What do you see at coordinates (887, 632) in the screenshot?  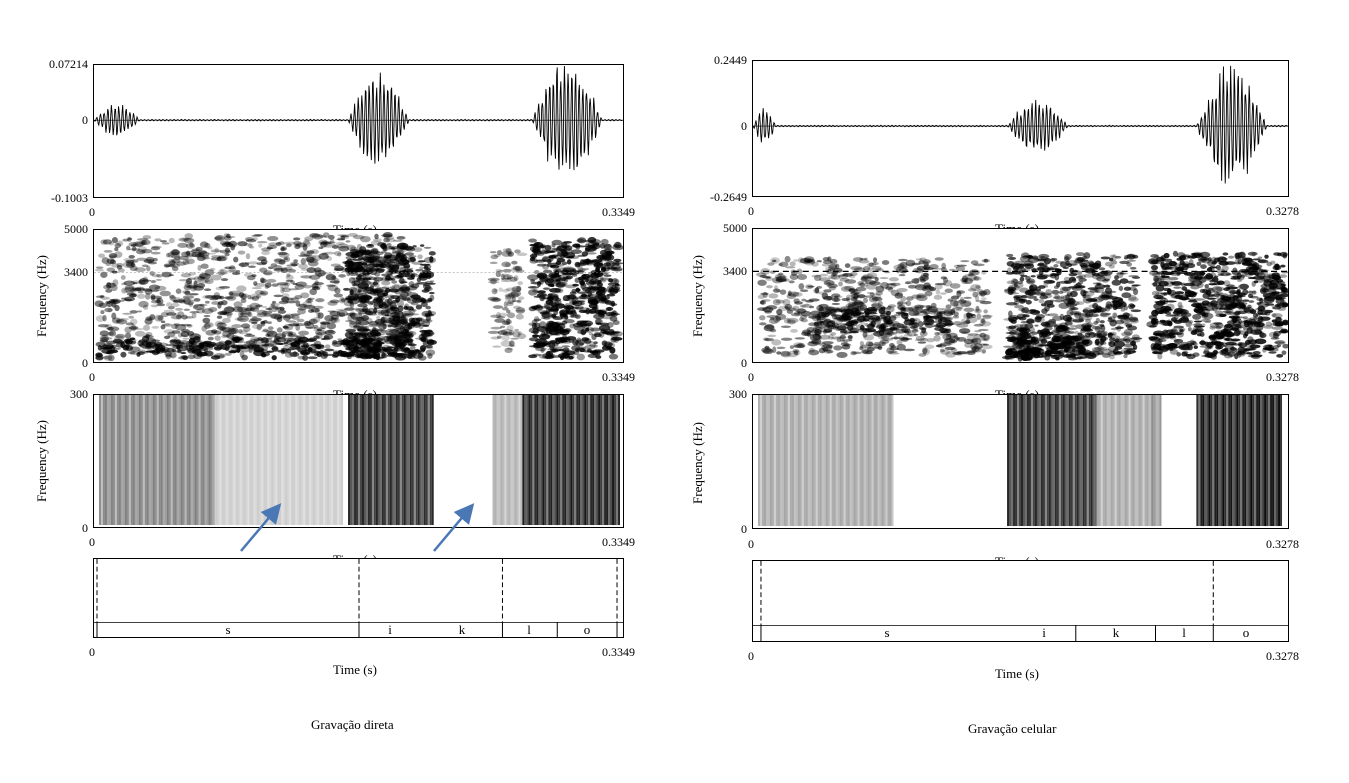 I see `segment-s-right: s` at bounding box center [887, 632].